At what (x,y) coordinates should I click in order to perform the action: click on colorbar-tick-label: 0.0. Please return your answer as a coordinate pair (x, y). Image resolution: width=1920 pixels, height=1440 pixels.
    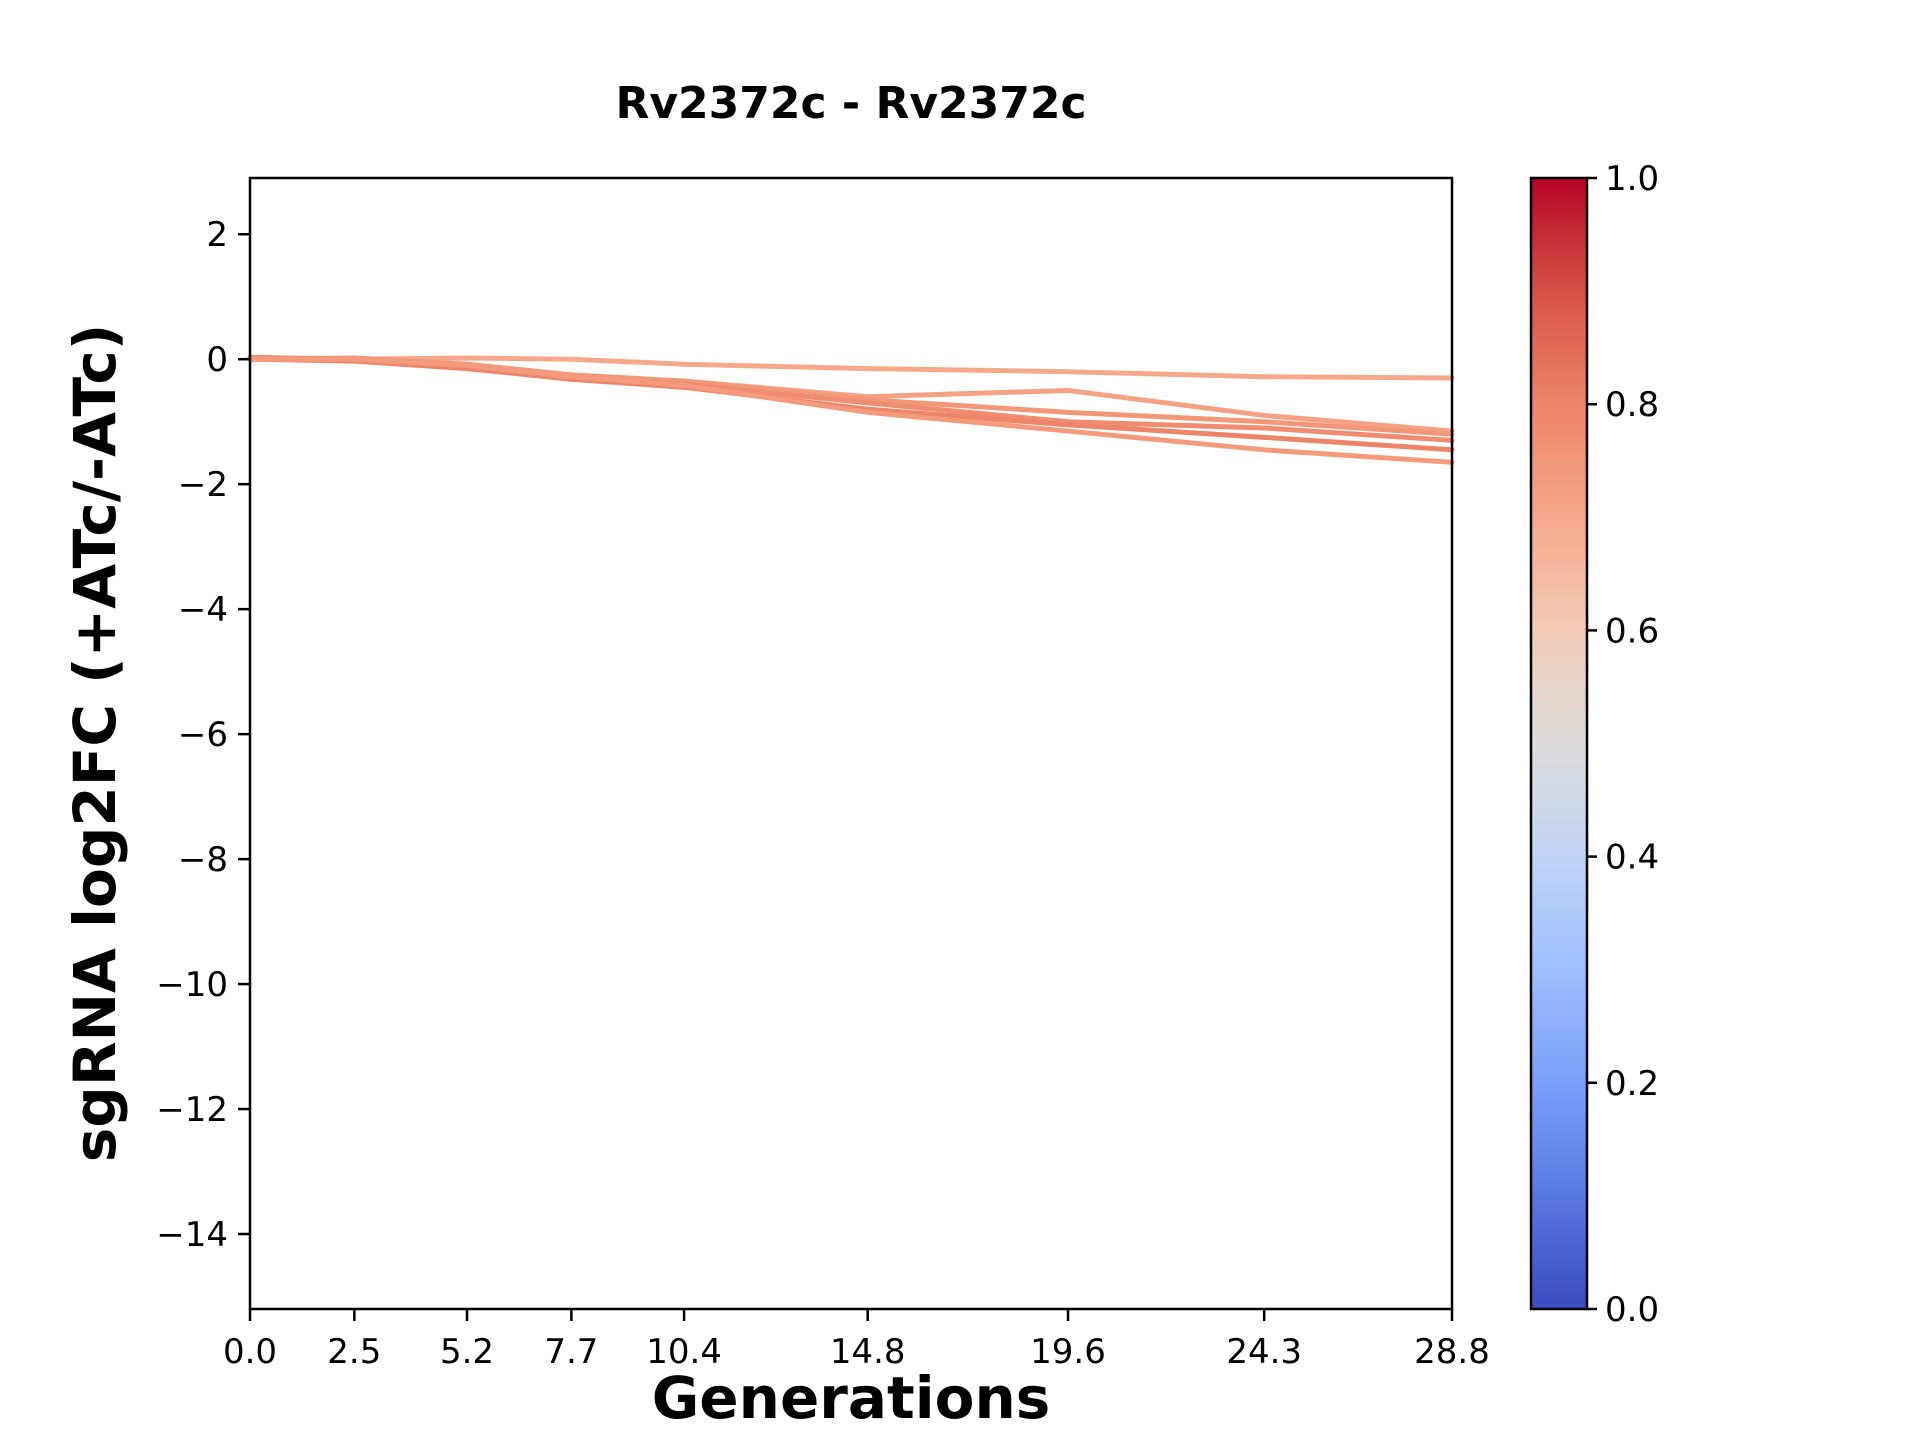
    Looking at the image, I should click on (1632, 1310).